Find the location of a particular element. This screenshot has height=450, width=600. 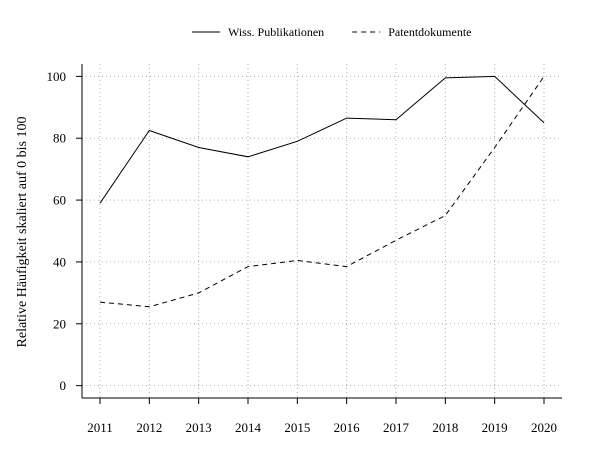

y-tick-label: 40 is located at coordinates (59, 261).